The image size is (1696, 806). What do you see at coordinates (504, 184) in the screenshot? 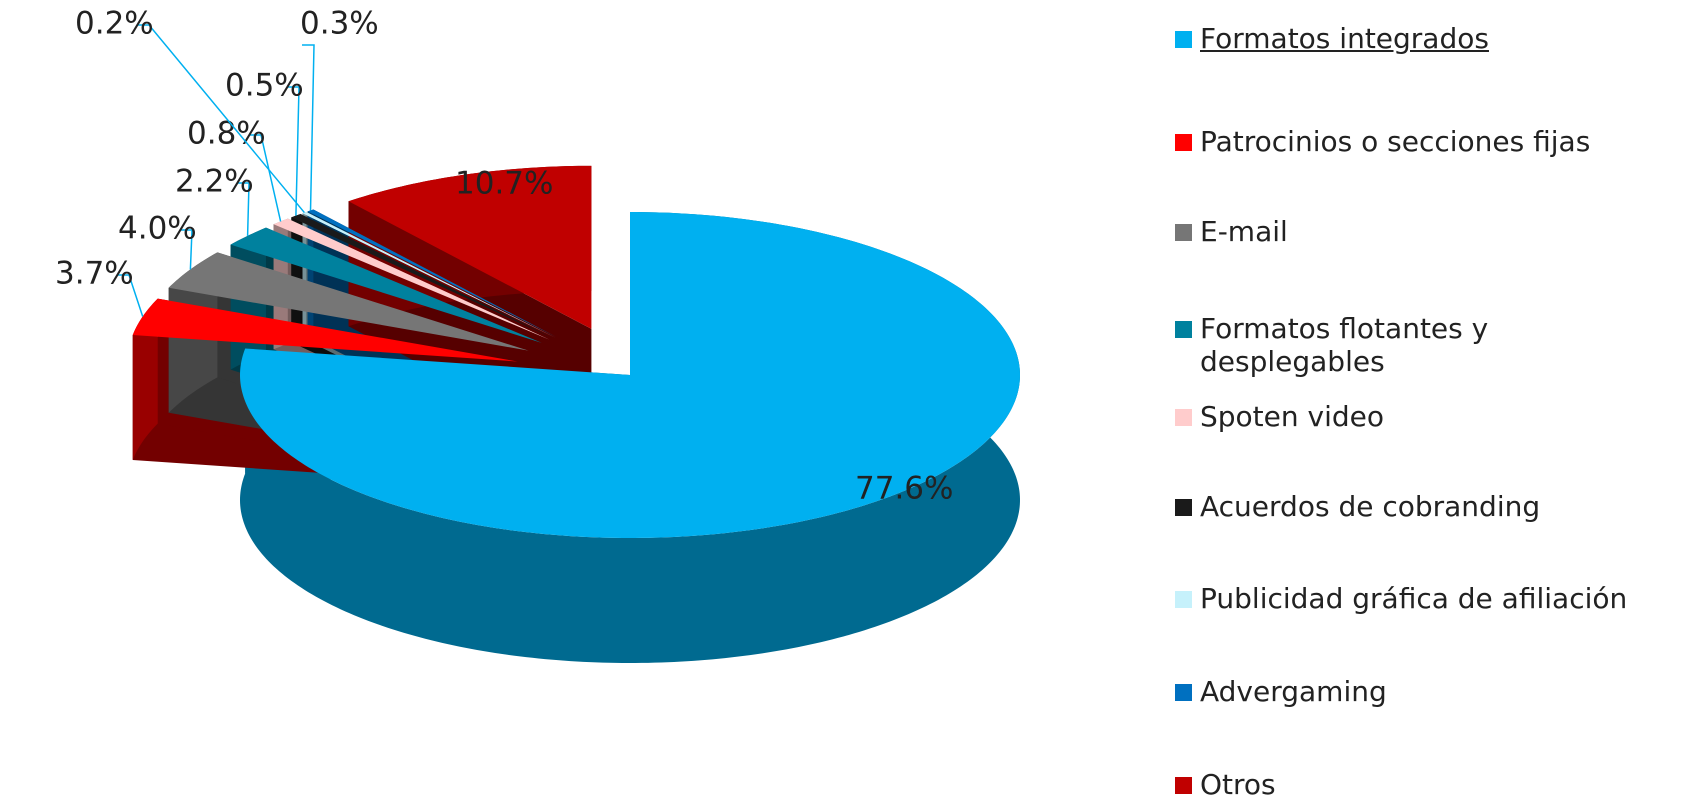
I see `data-label: 10.7%` at bounding box center [504, 184].